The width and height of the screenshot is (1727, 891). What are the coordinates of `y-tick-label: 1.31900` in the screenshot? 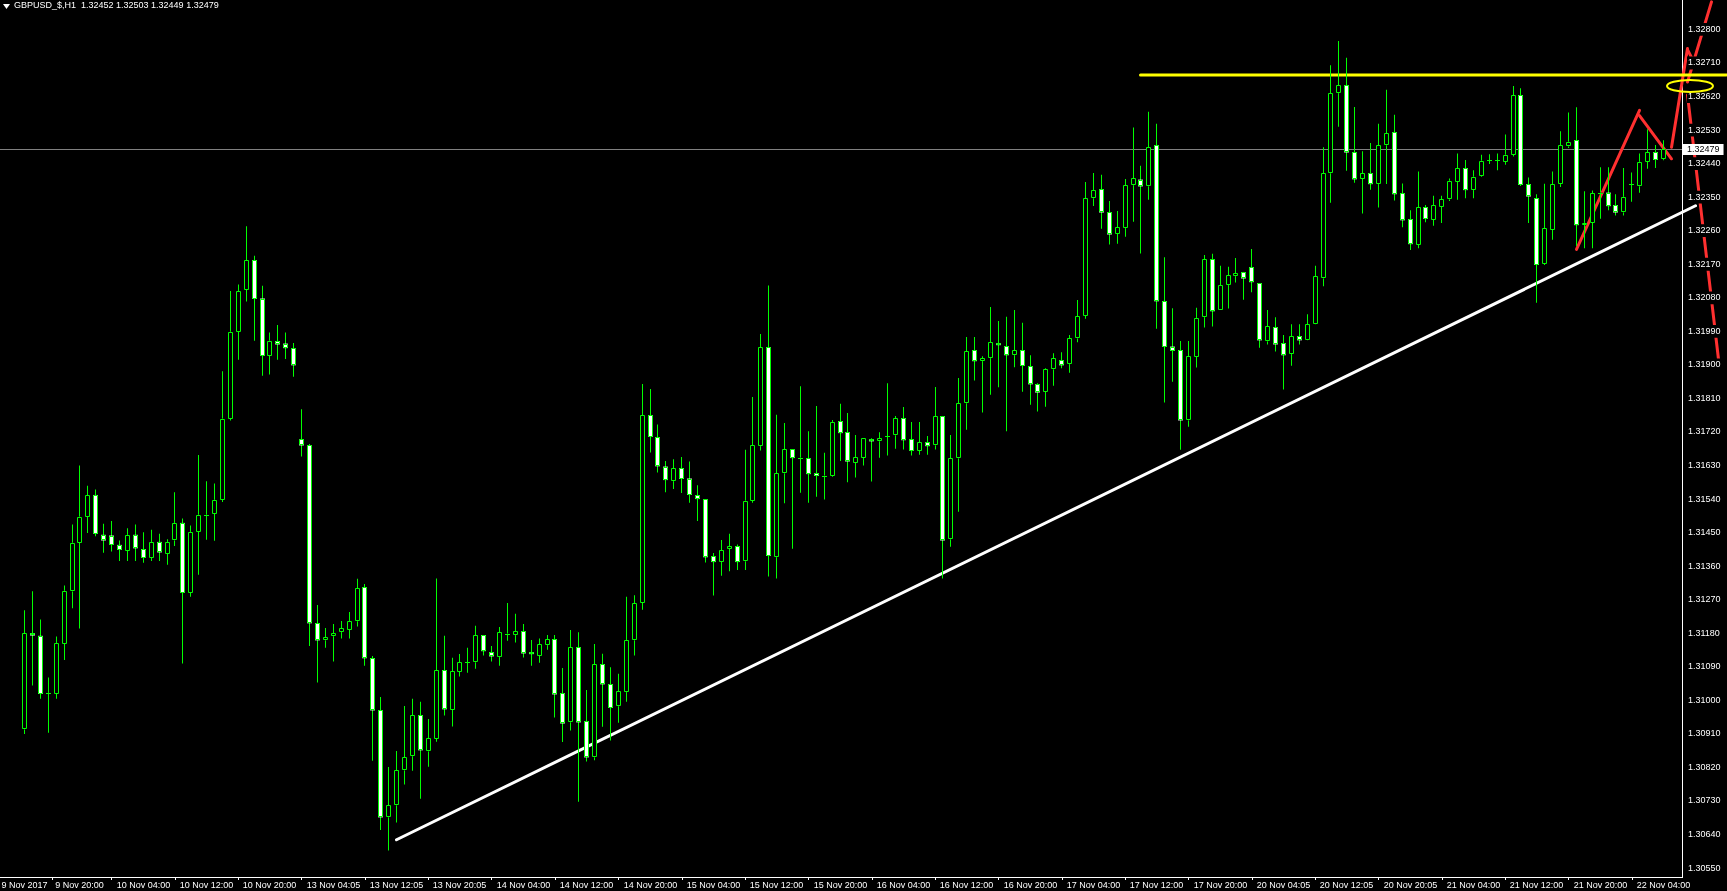 It's located at (1704, 364).